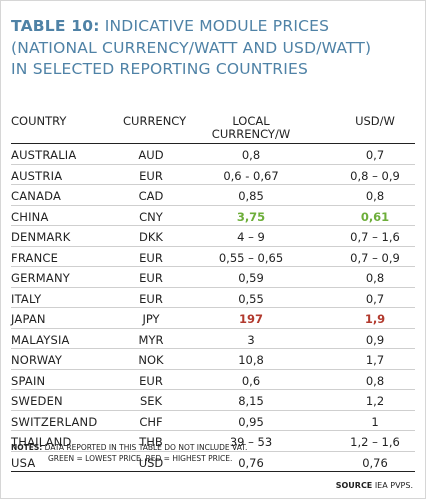 Image resolution: width=426 pixels, height=499 pixels. Describe the element at coordinates (251, 380) in the screenshot. I see `local-price-cell: 0,6` at that location.